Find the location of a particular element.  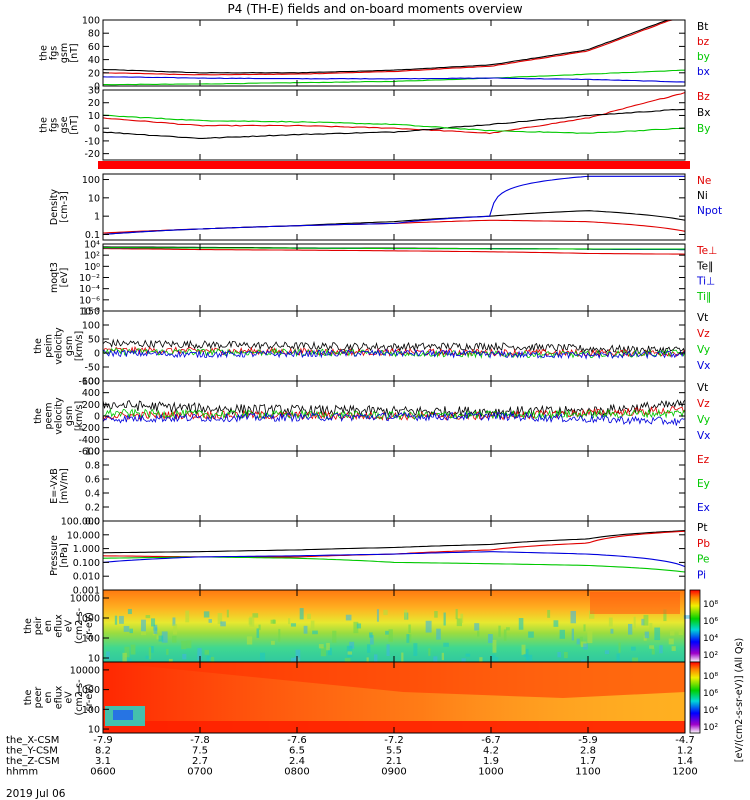

ylabel-line: E=-VxB is located at coordinates (54, 485).